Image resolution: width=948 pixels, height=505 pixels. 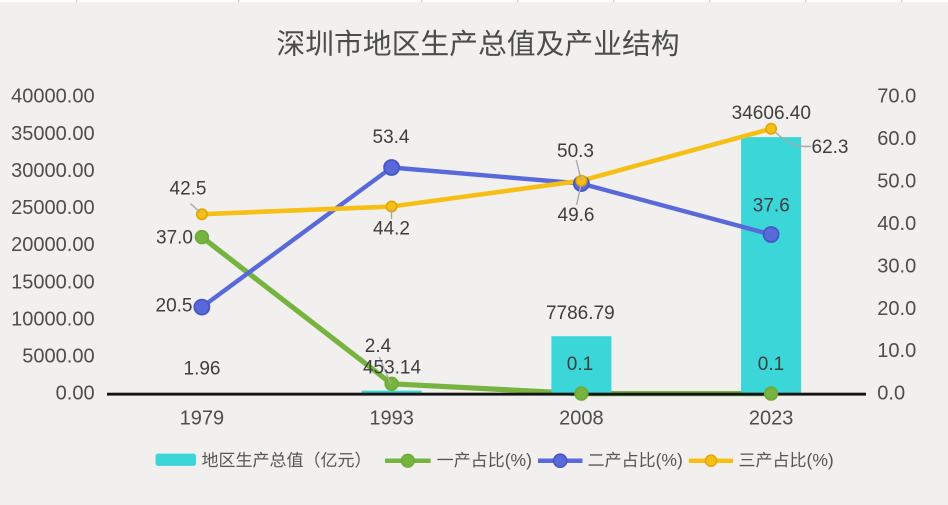 I want to click on svg-text: 0.00, so click(x=75, y=394).